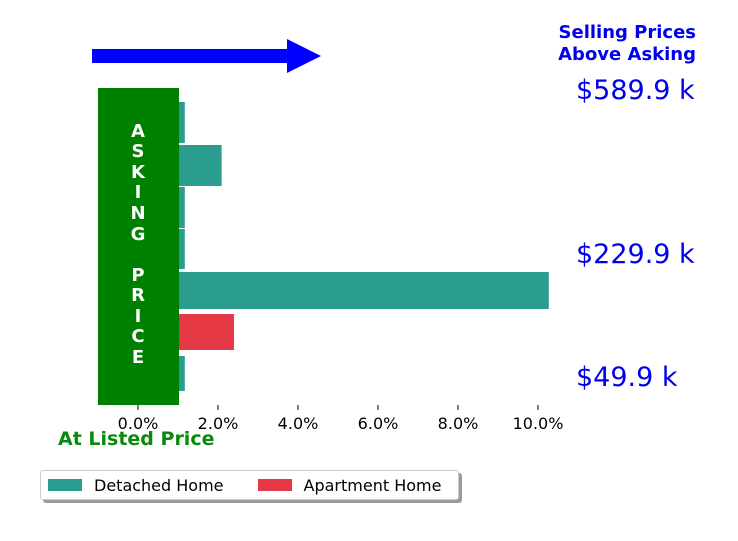 The image size is (738, 541). What do you see at coordinates (138, 246) in the screenshot?
I see `asking-price-box` at bounding box center [138, 246].